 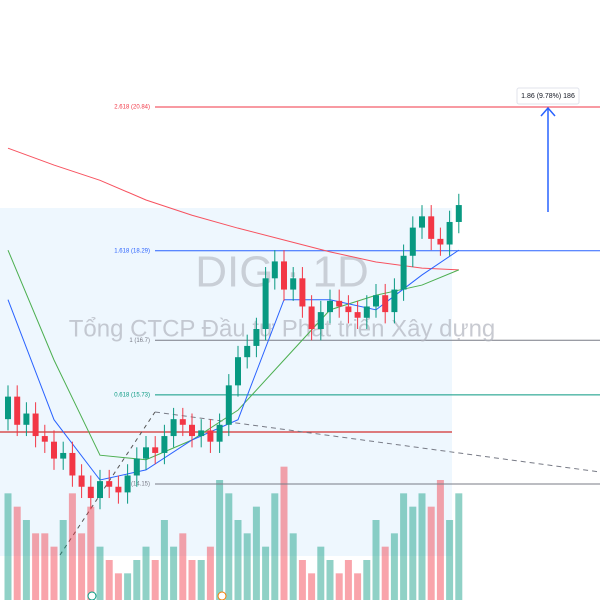 I want to click on event-marker, so click(x=222, y=595).